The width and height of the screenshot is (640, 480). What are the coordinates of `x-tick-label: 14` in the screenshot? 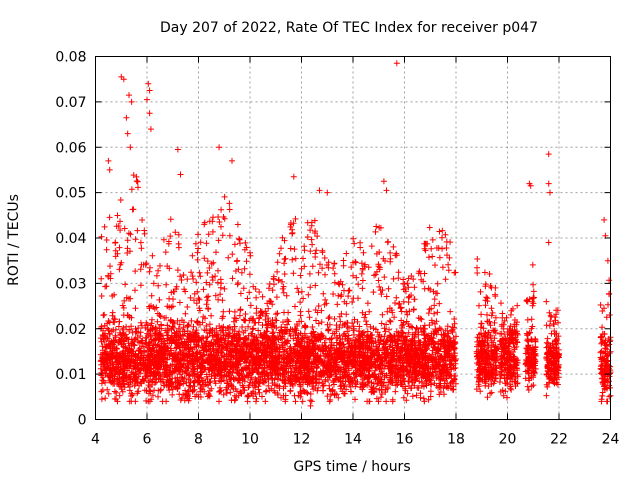 It's located at (353, 440).